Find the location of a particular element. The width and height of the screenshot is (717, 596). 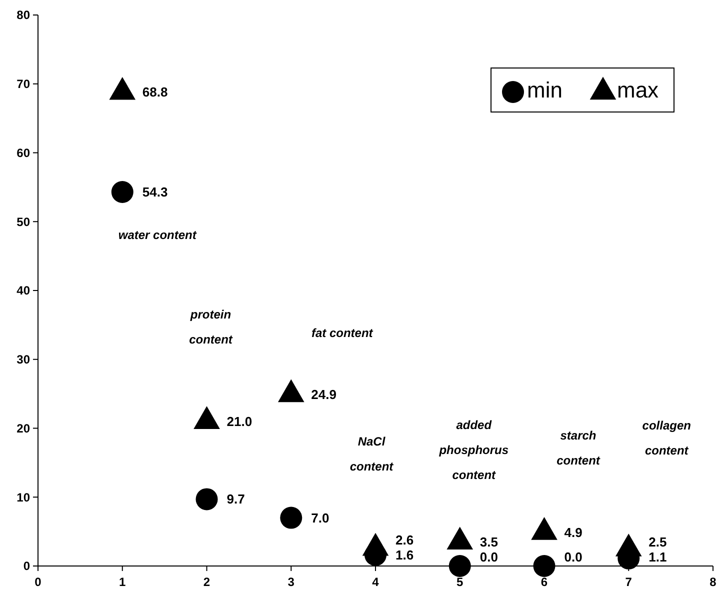

annotation: water content is located at coordinates (158, 235).